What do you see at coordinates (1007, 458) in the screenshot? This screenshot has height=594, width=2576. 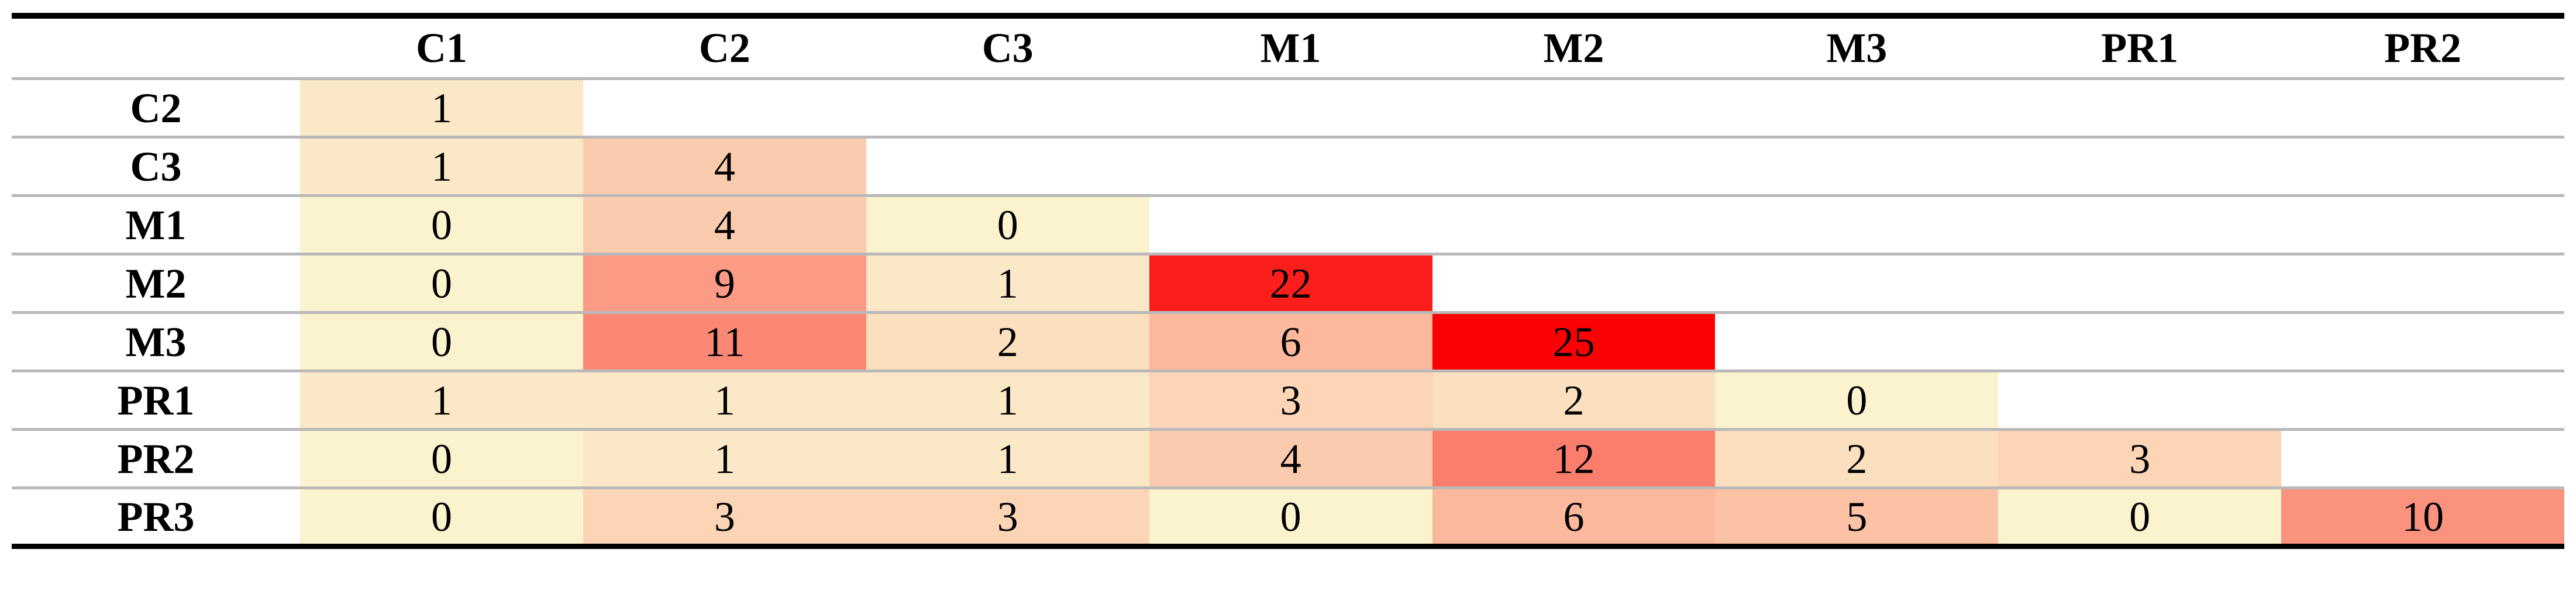 I see `value-cell-pr2-c3: 1` at bounding box center [1007, 458].